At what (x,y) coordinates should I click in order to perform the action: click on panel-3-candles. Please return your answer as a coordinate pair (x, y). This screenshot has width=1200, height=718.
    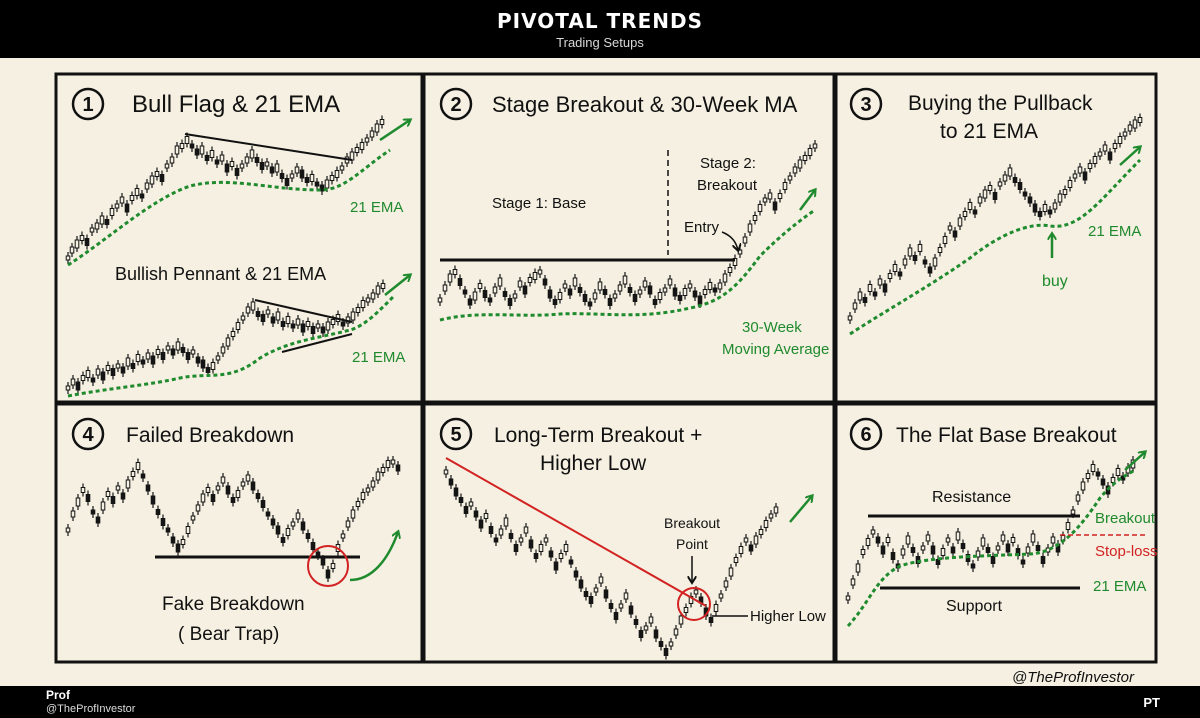
    Looking at the image, I should click on (995, 218).